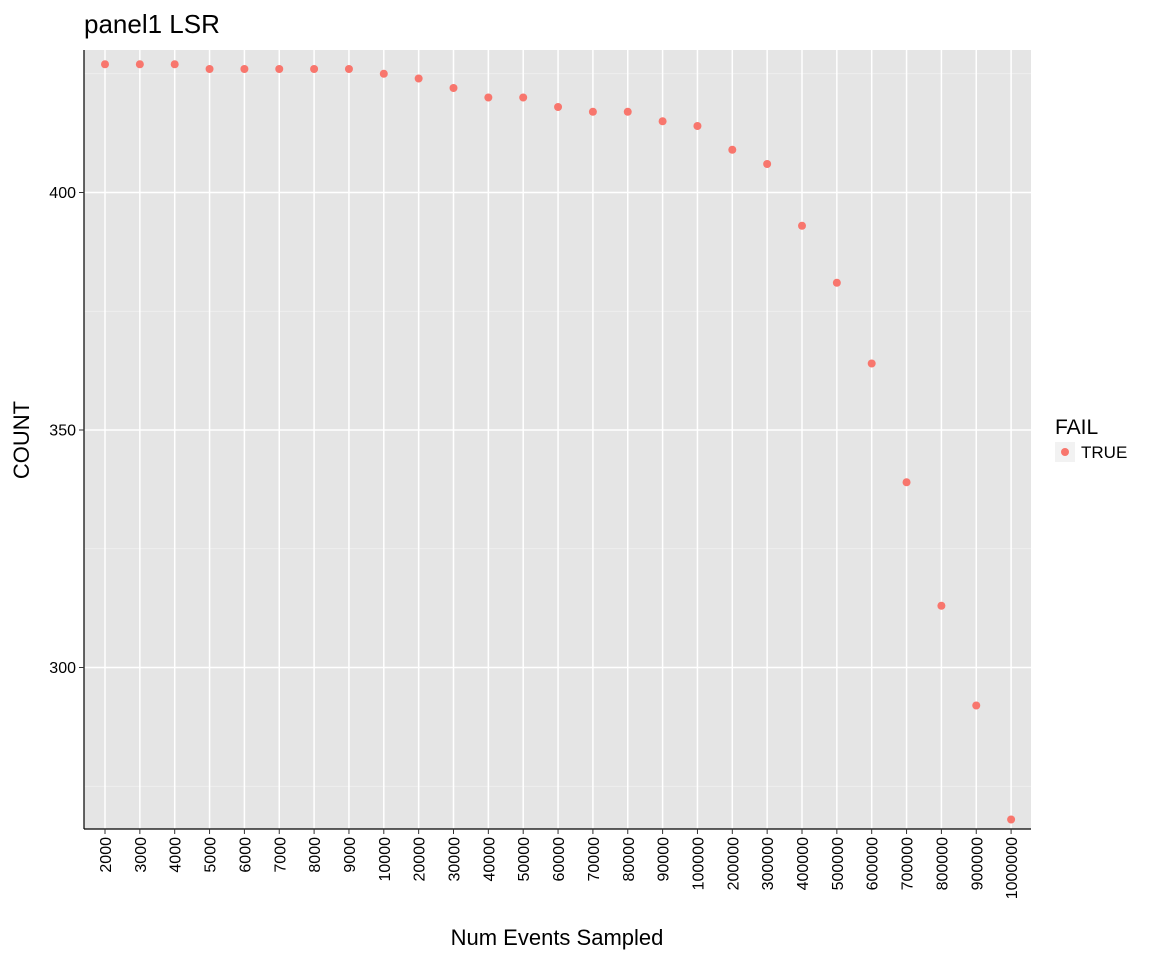 The image size is (1152, 960). I want to click on x-tick-label: 30000, so click(455, 859).